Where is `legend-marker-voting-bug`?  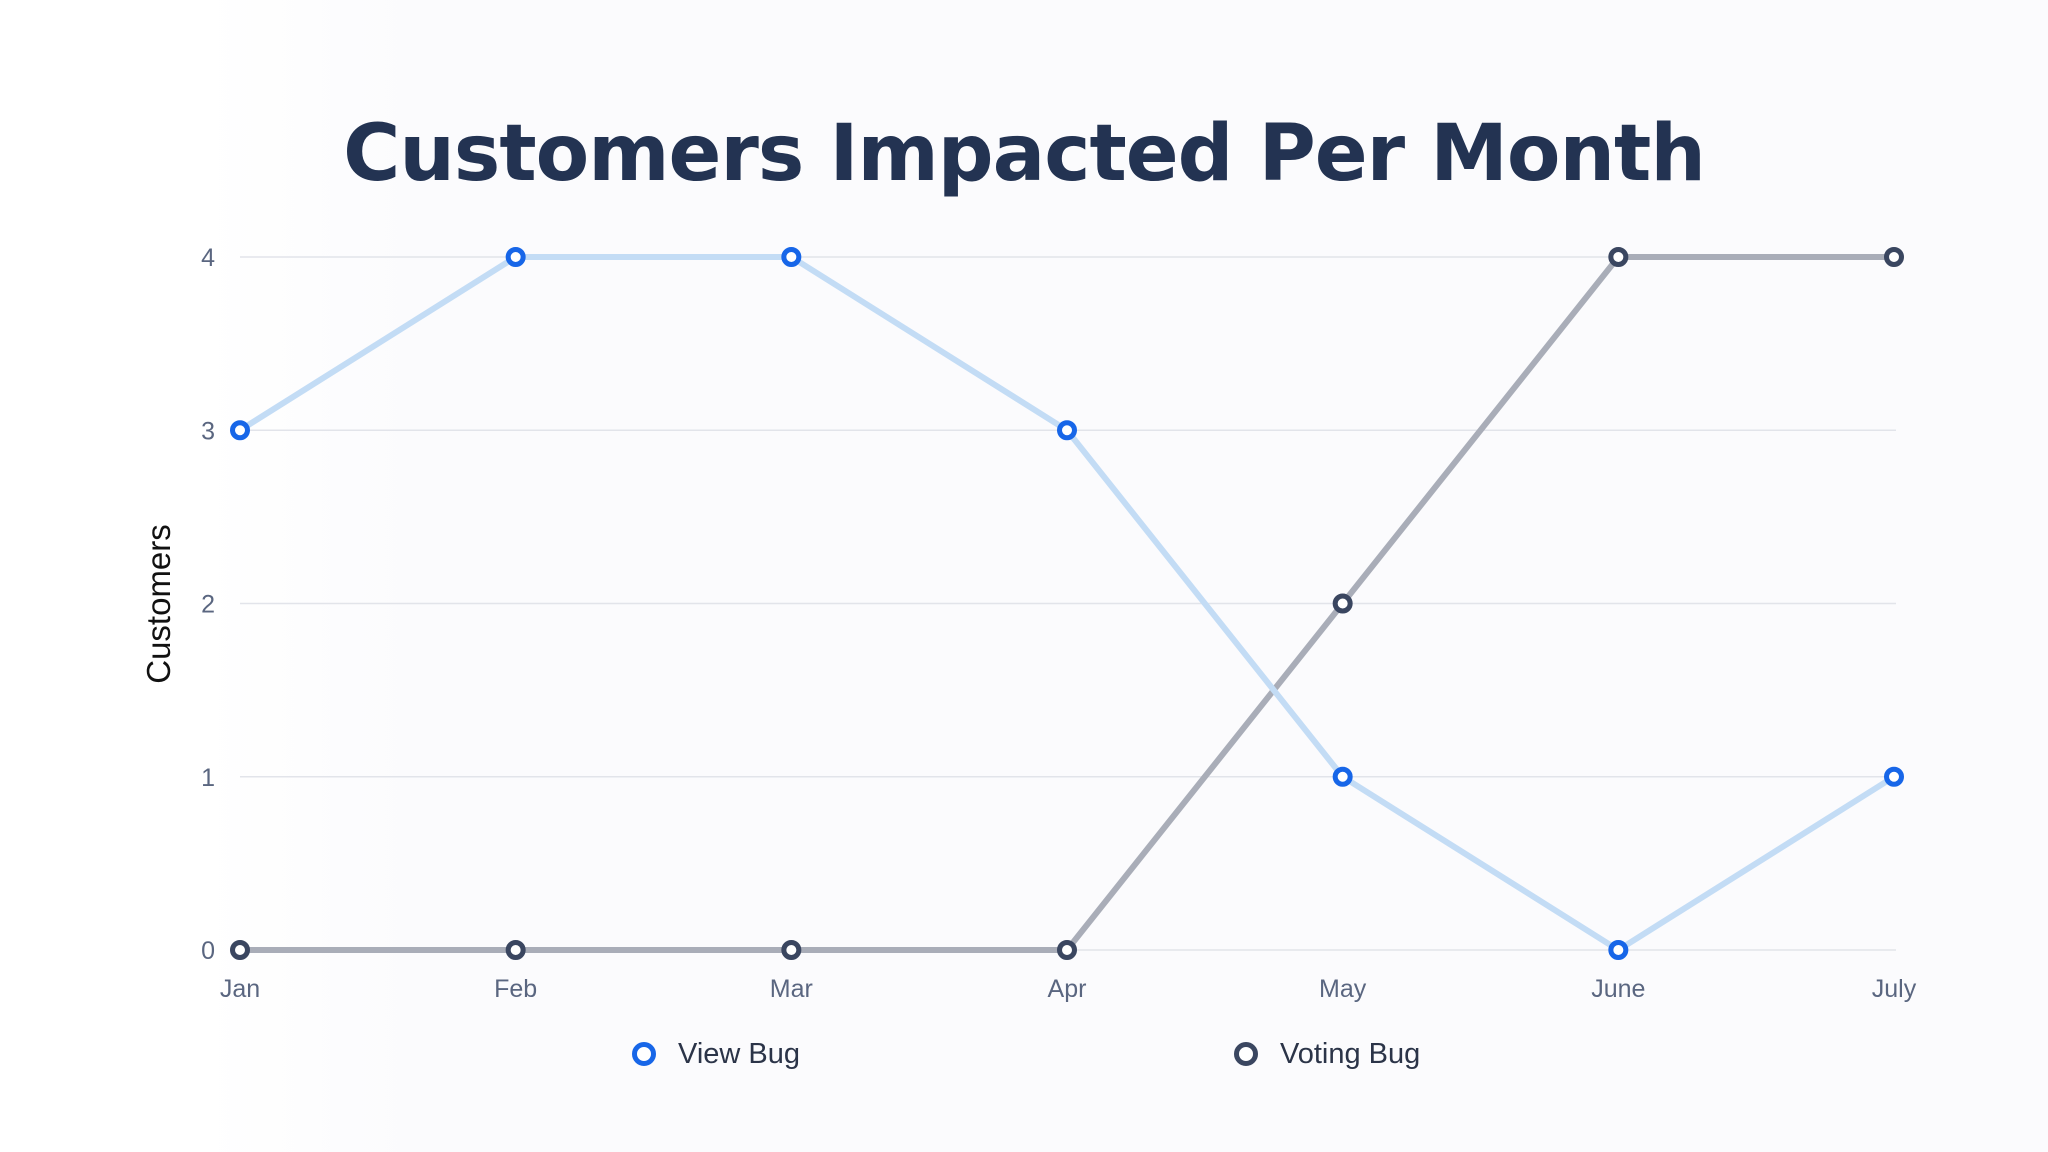
legend-marker-voting-bug is located at coordinates (1246, 1054).